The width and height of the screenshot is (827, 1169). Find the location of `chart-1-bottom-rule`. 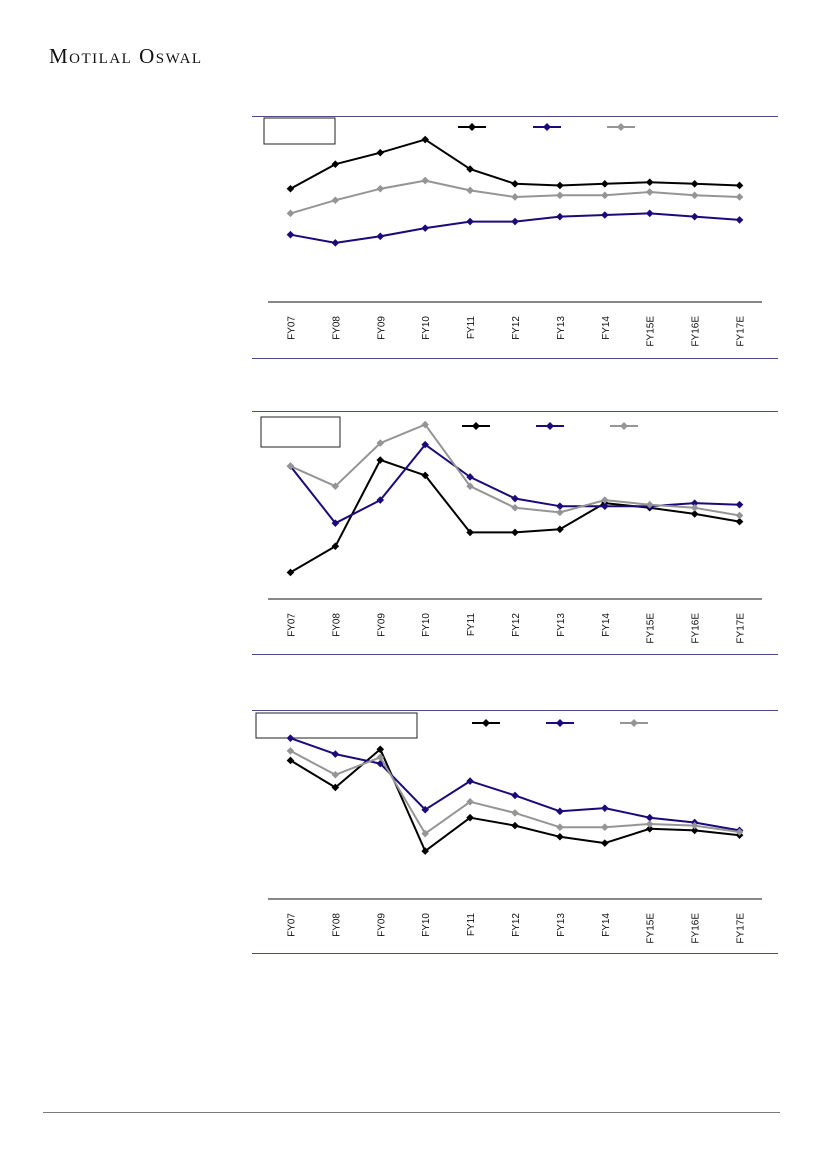

chart-1-bottom-rule is located at coordinates (515, 358).